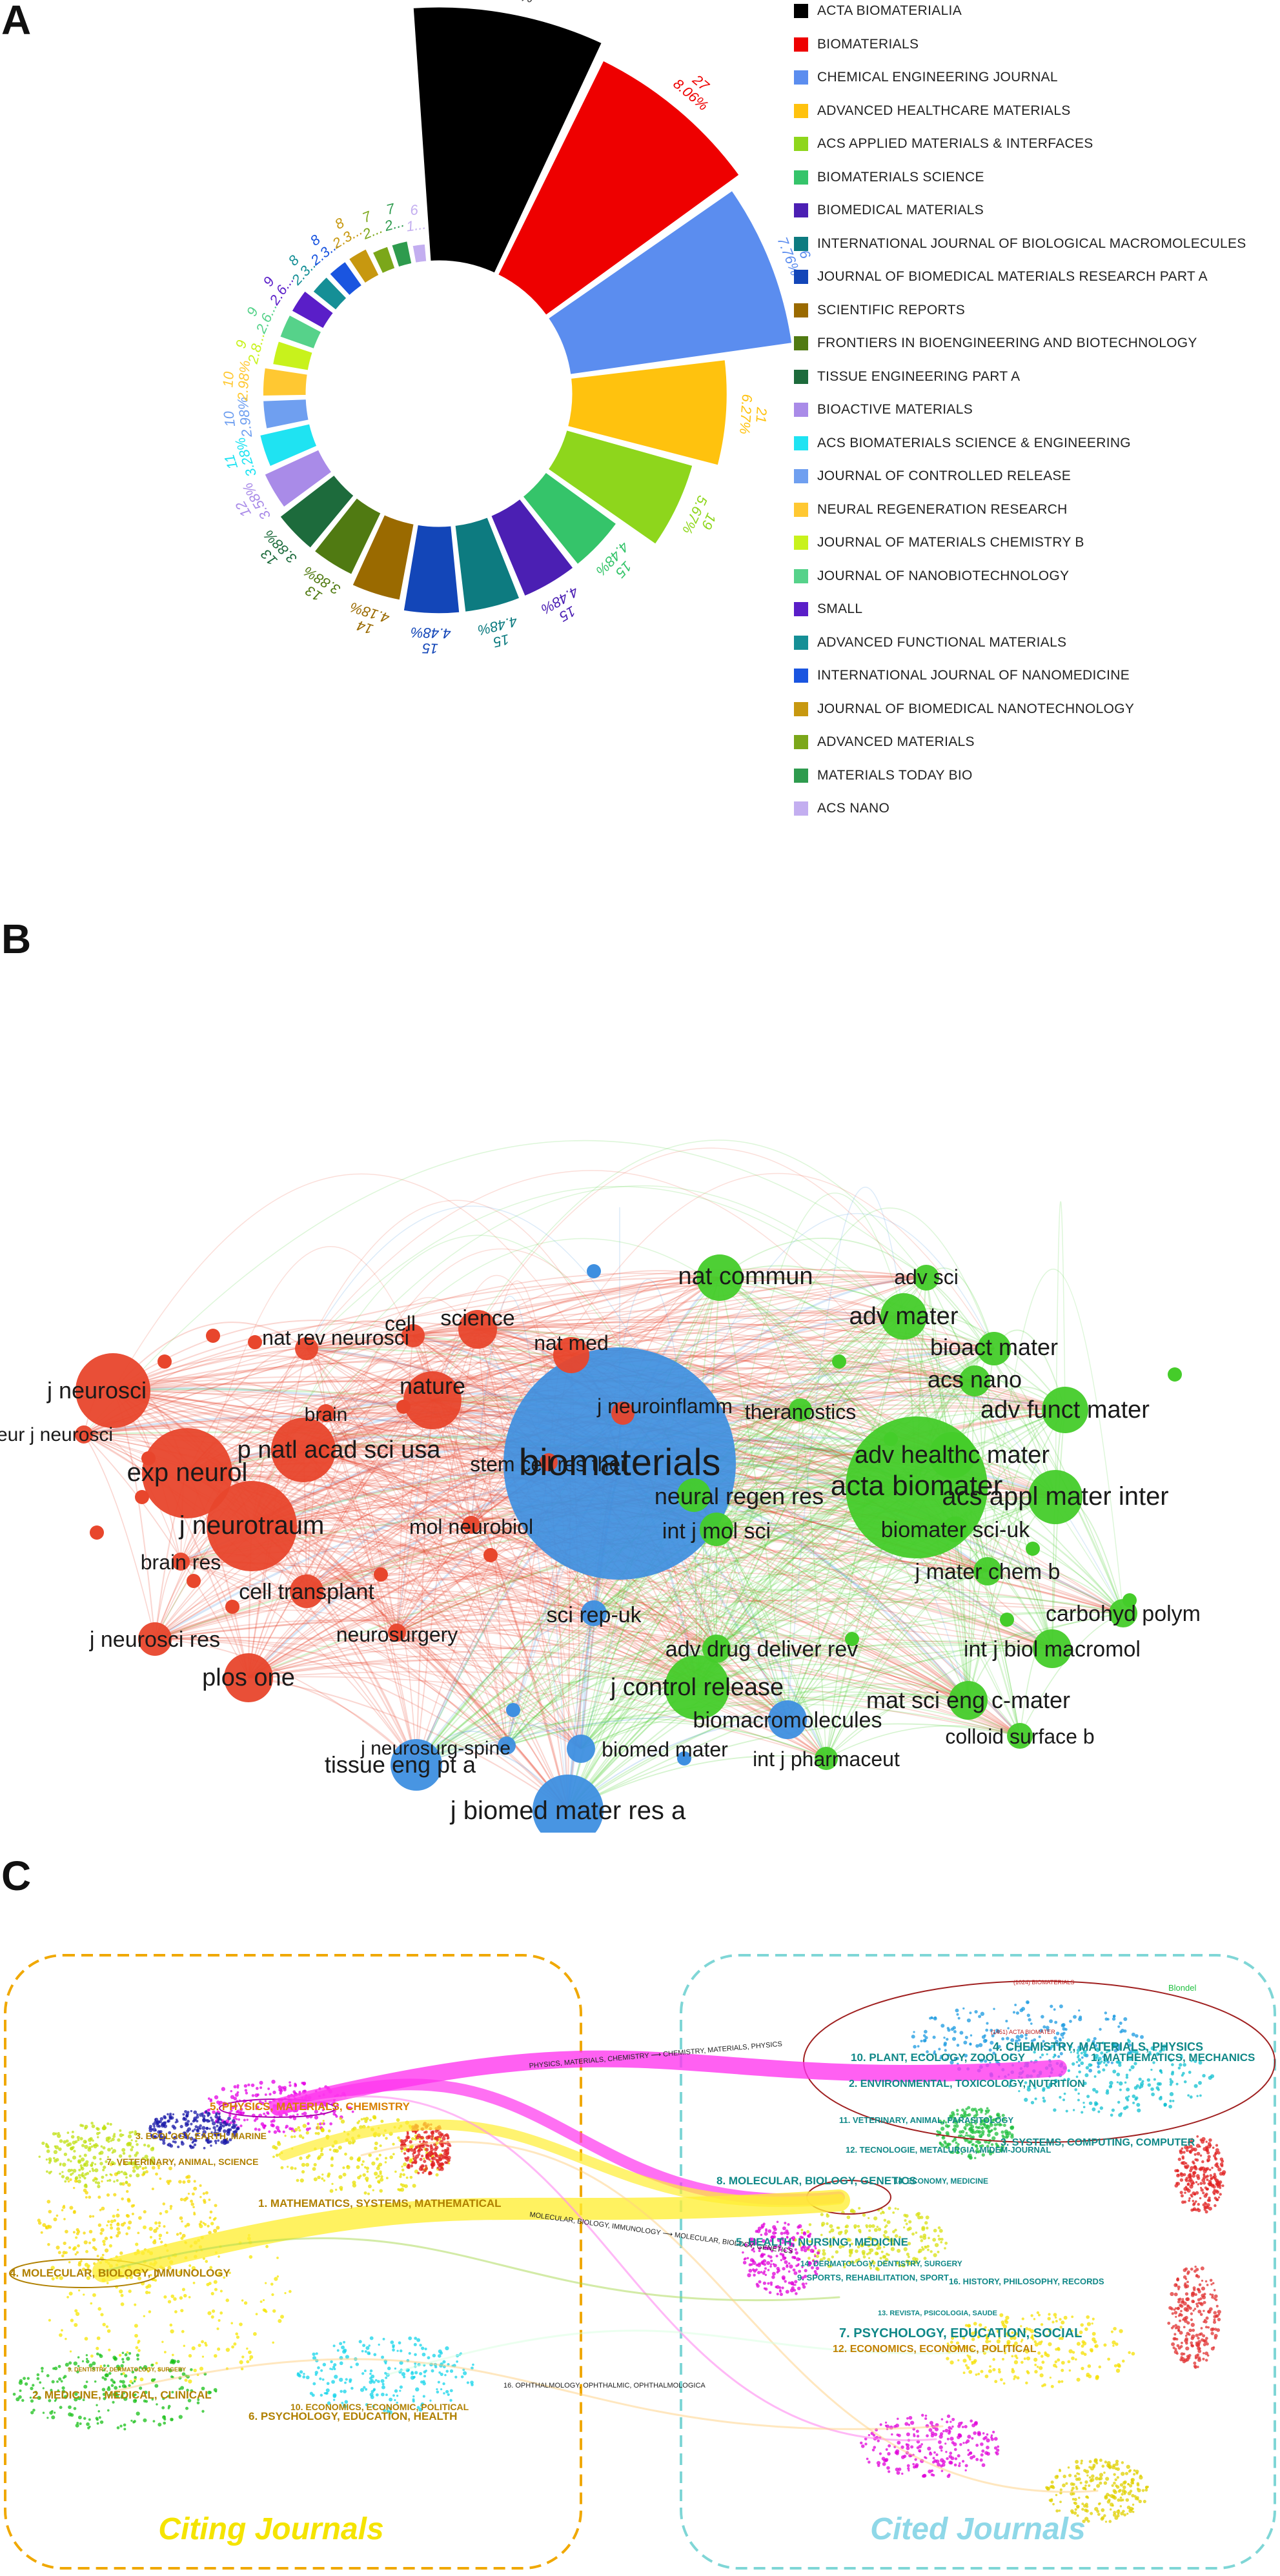 Image resolution: width=1280 pixels, height=2576 pixels. I want to click on pie-slice-label-group-5: 154.48%, so click(614, 560).